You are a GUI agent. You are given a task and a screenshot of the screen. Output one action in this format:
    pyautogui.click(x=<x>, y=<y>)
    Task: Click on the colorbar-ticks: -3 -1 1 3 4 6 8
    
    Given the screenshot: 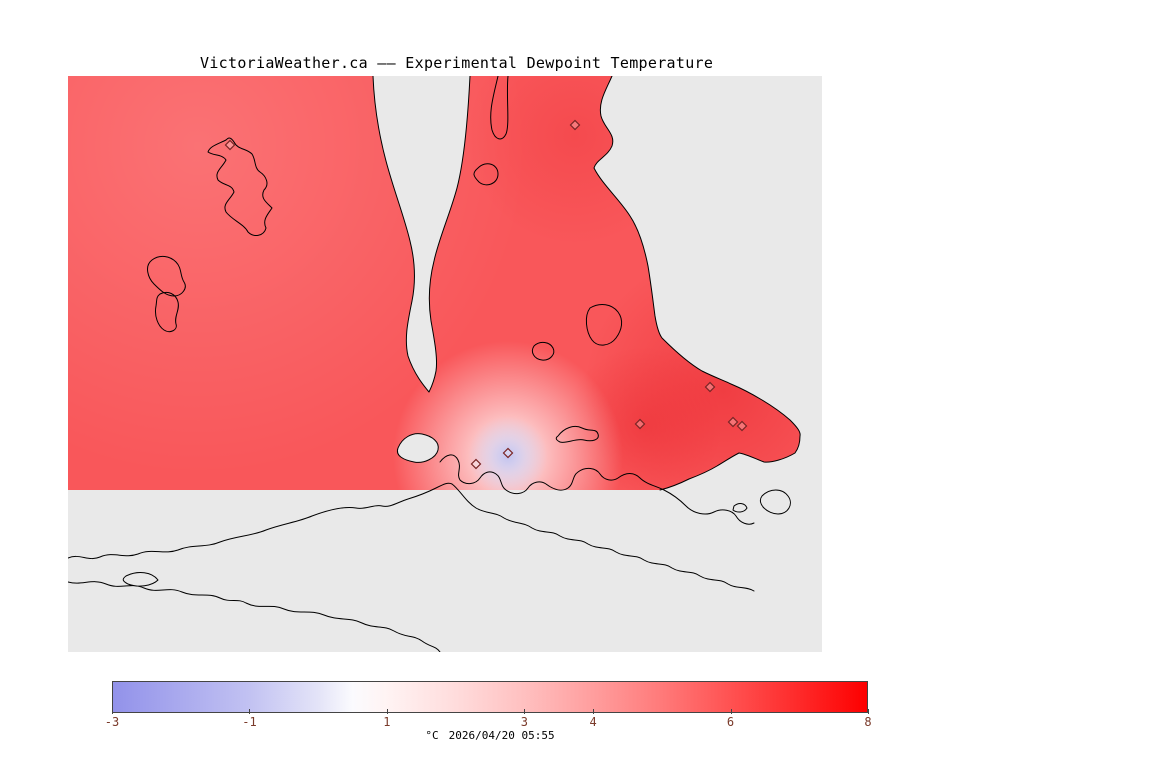 What is the action you would take?
    pyautogui.click(x=488, y=719)
    